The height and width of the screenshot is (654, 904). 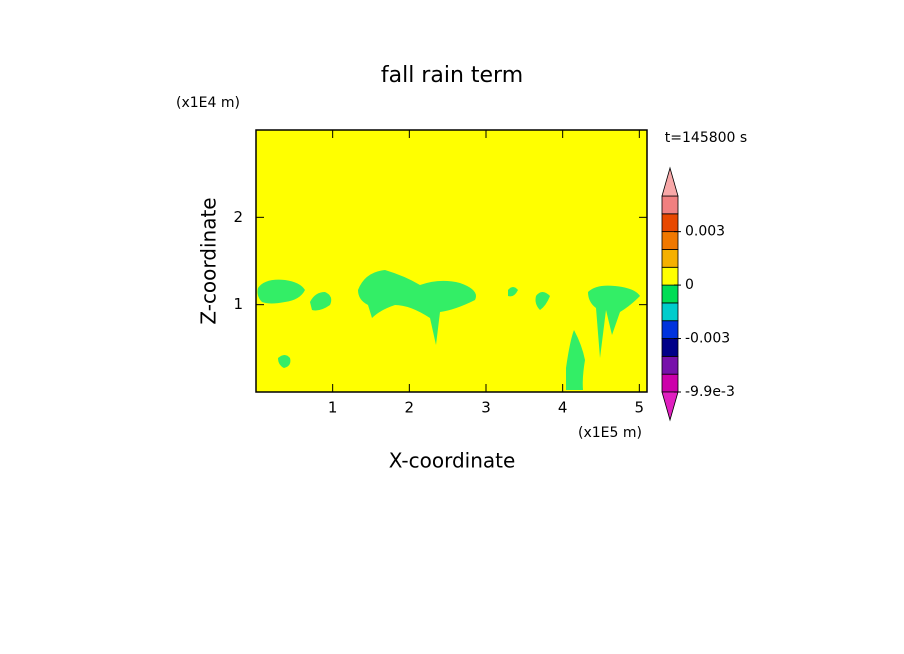 I want to click on chart-title: fall rain term, so click(x=452, y=75).